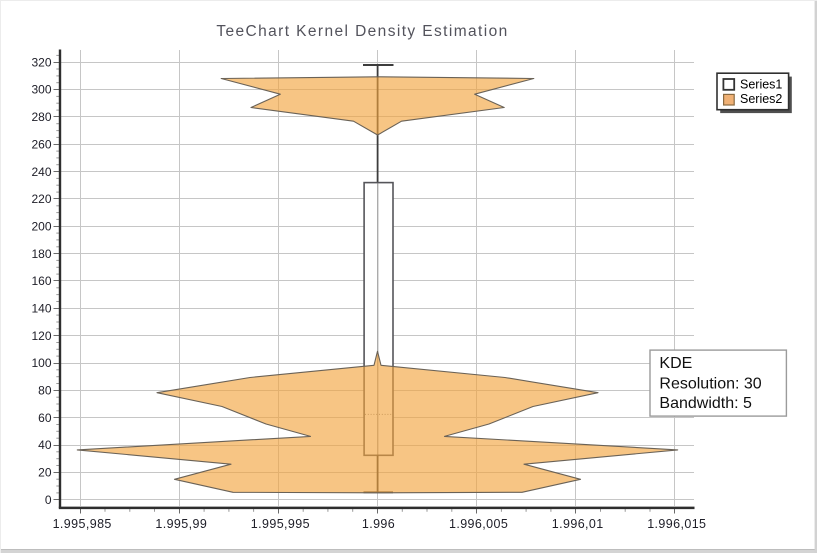 The height and width of the screenshot is (553, 817). Describe the element at coordinates (675, 363) in the screenshot. I see `svg-text: KDE` at that location.